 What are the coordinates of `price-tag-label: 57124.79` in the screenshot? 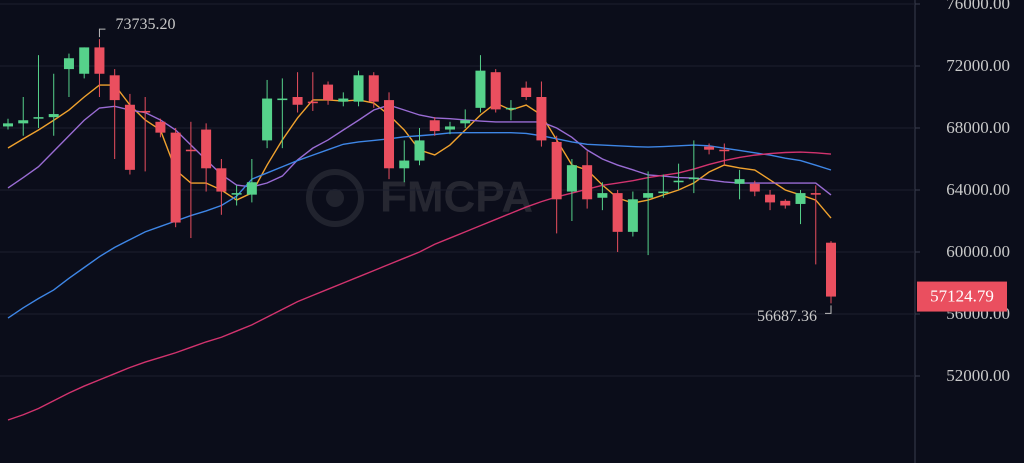 It's located at (962, 295).